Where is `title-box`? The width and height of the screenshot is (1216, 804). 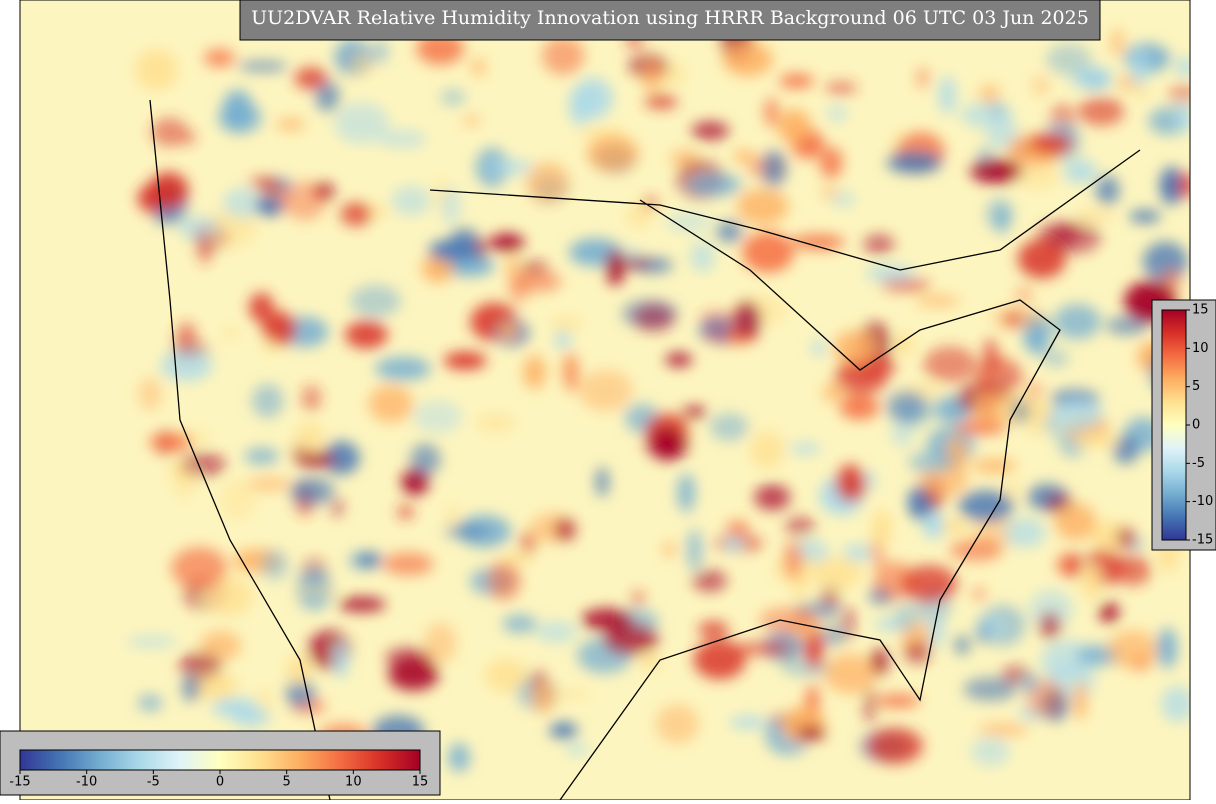 title-box is located at coordinates (670, 20).